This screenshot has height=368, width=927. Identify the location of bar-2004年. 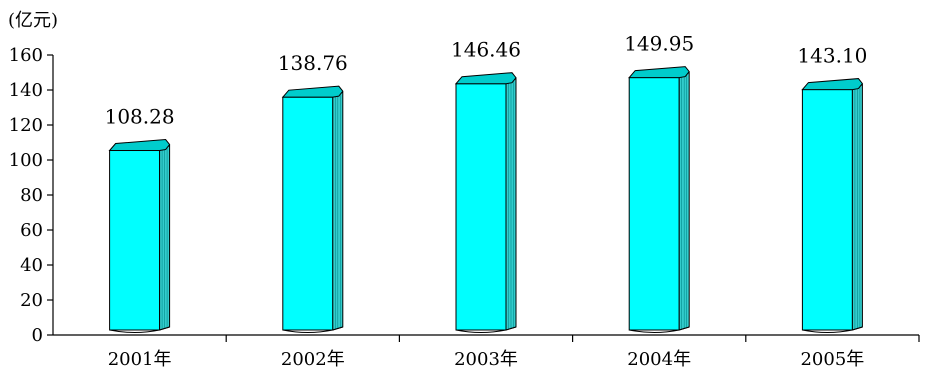
(659, 199).